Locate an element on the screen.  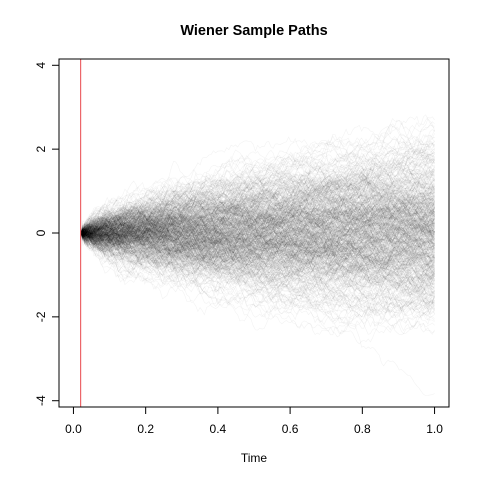
x-tick-label: 0.4 is located at coordinates (218, 429).